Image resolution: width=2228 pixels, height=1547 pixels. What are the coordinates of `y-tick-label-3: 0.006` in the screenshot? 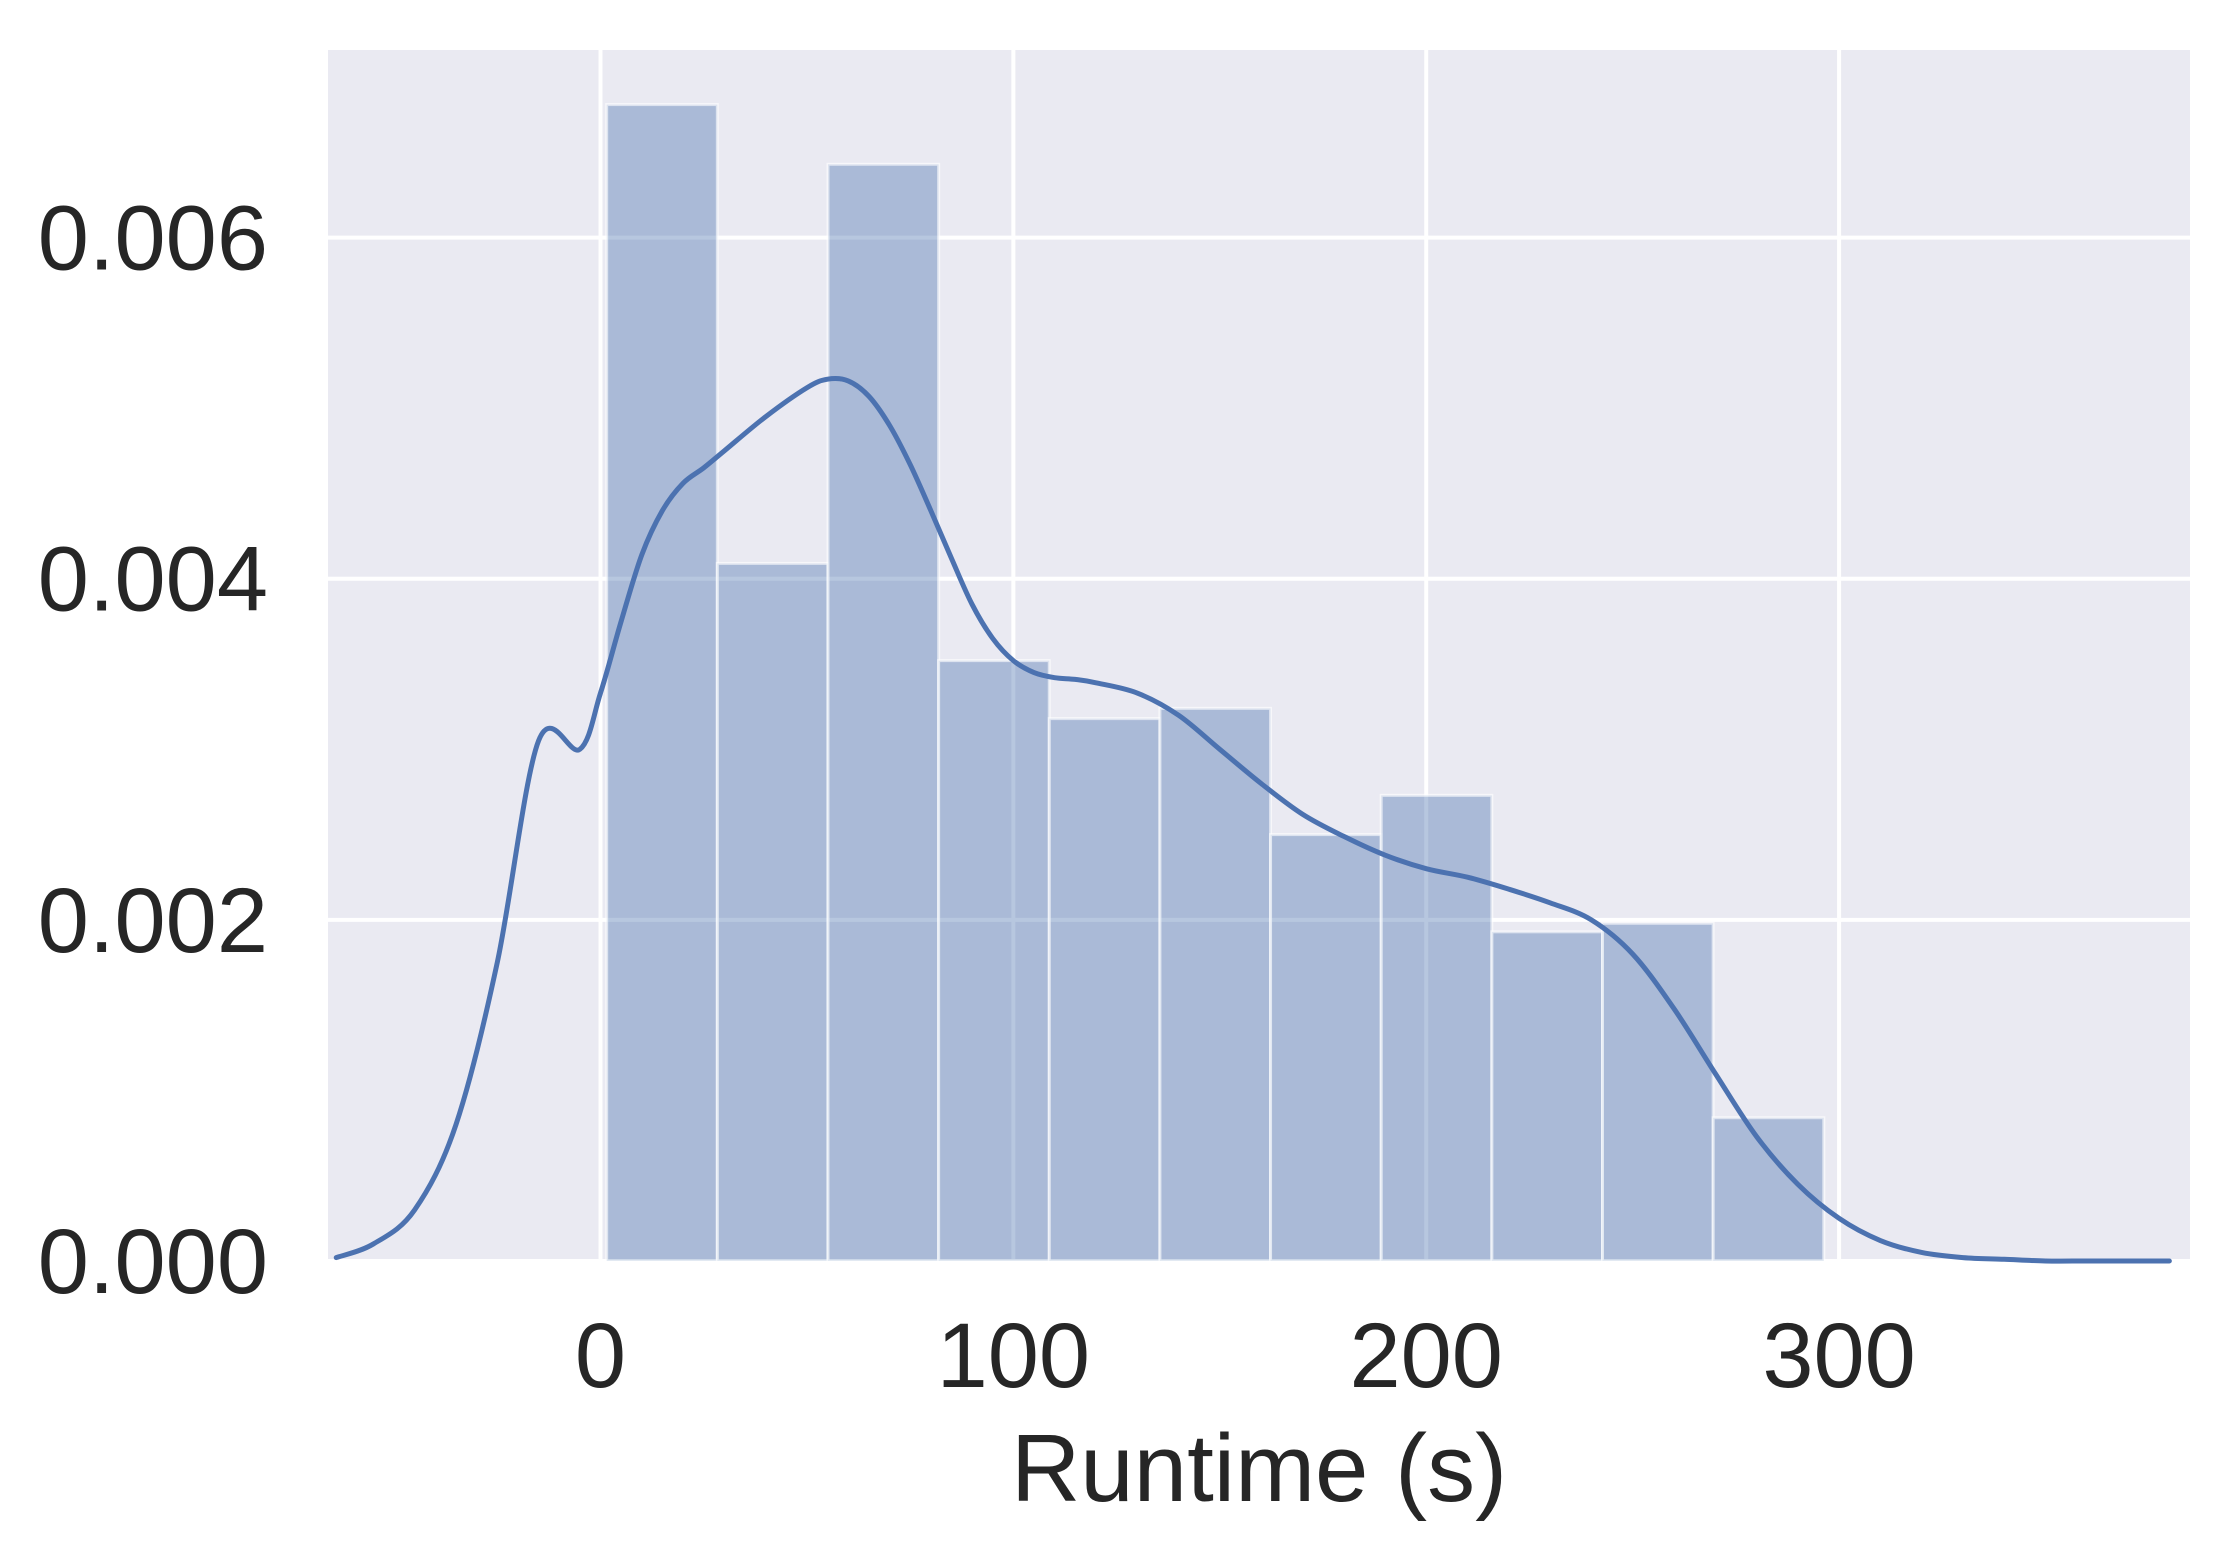 It's located at (153, 239).